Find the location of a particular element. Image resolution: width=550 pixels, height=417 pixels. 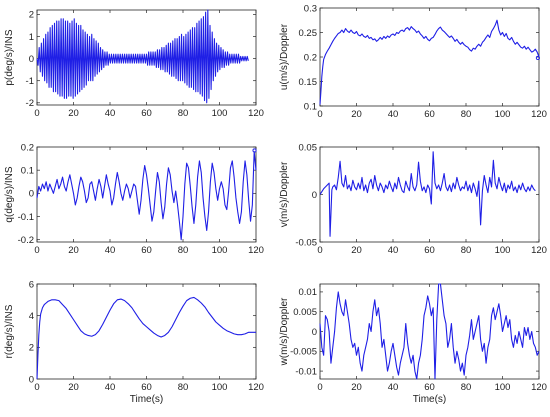

series-marker-u is located at coordinates (537, 58).